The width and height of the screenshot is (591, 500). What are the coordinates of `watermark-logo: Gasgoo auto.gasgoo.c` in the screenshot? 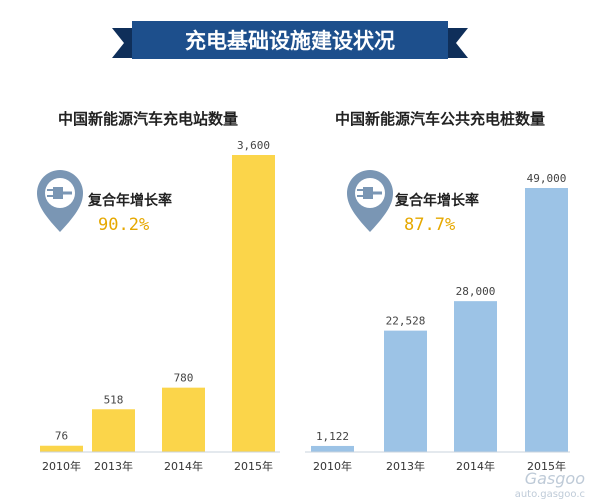 It's located at (550, 484).